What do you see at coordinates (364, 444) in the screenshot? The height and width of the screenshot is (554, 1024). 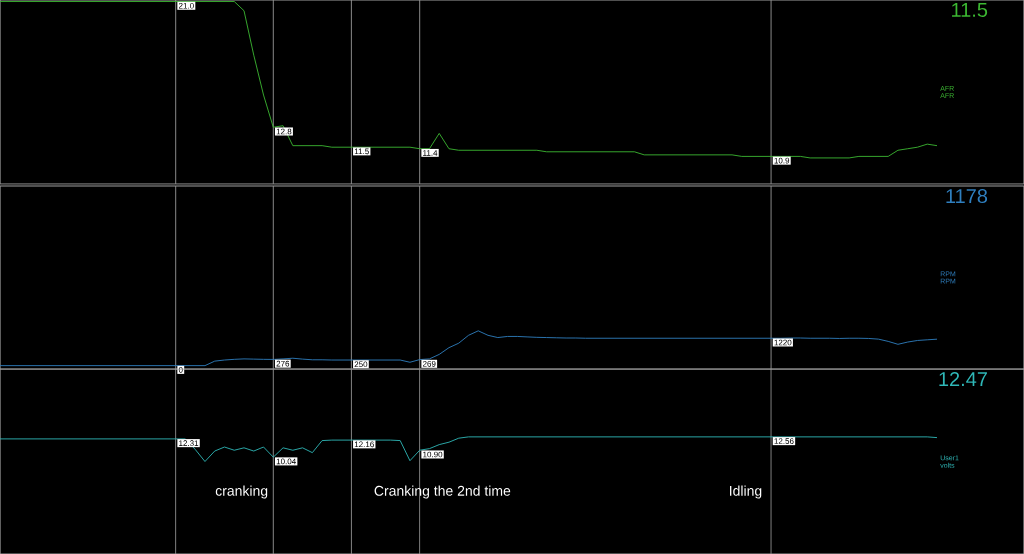 I see `data-label: 12.16` at bounding box center [364, 444].